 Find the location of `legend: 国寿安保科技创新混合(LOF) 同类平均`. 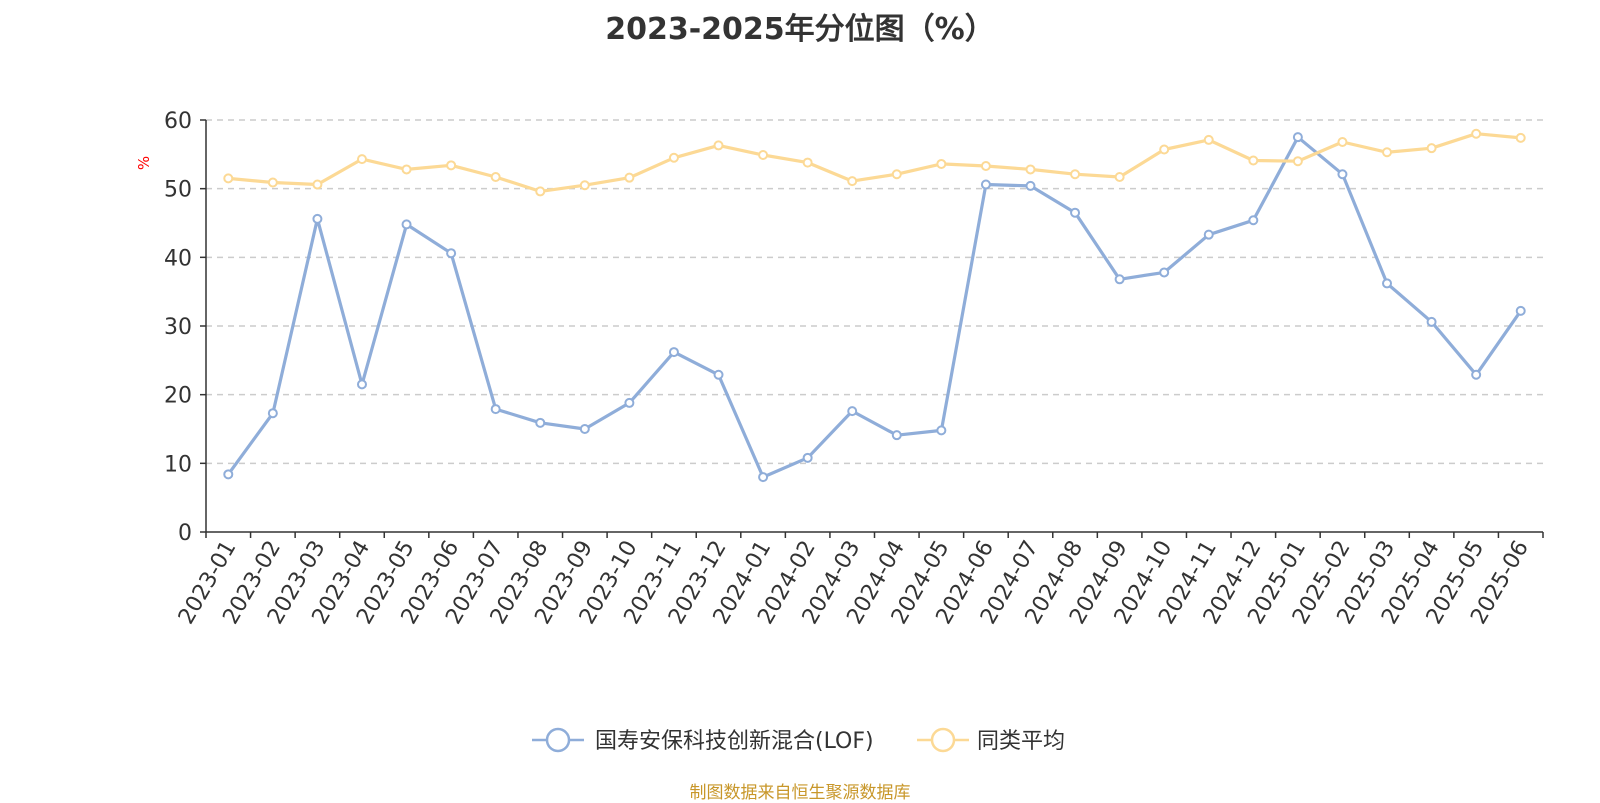

legend: 国寿安保科技创新混合(LOF) 同类平均 is located at coordinates (798, 740).